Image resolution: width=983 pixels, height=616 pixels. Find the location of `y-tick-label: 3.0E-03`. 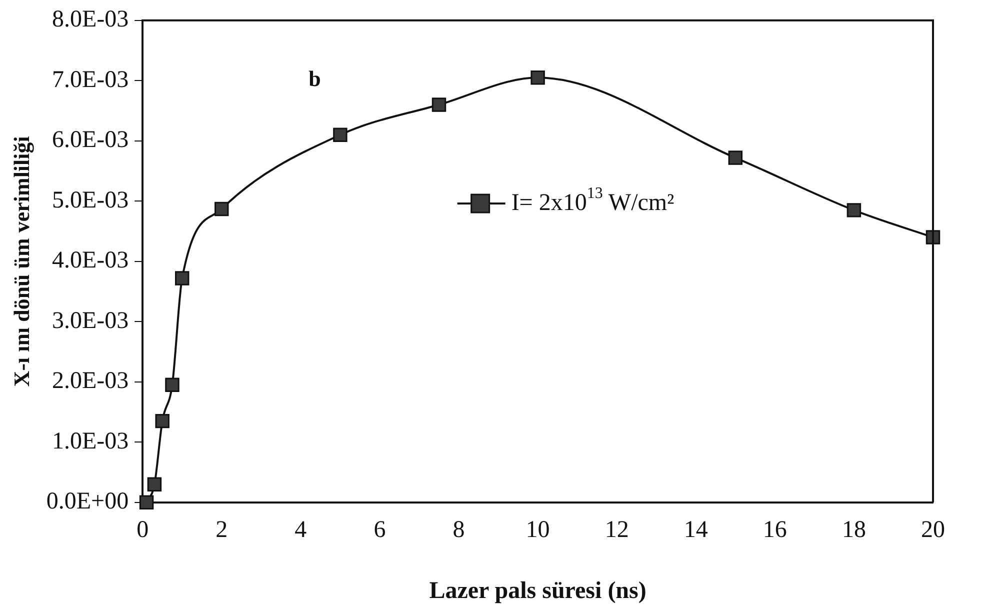

y-tick-label: 3.0E-03 is located at coordinates (90, 321).